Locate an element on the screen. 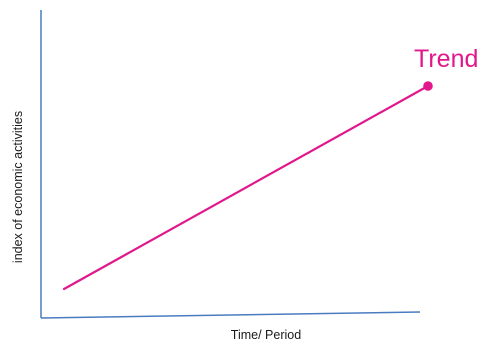 The image size is (491, 344). y-axis-label: index of economic activities is located at coordinates (18, 187).